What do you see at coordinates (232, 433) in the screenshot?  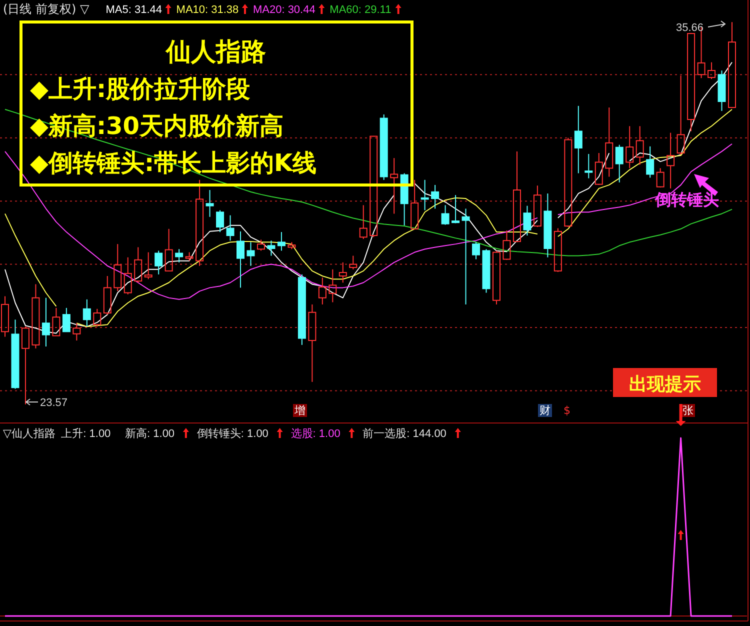 I see `annotation: 倒转锤头: 1.00` at bounding box center [232, 433].